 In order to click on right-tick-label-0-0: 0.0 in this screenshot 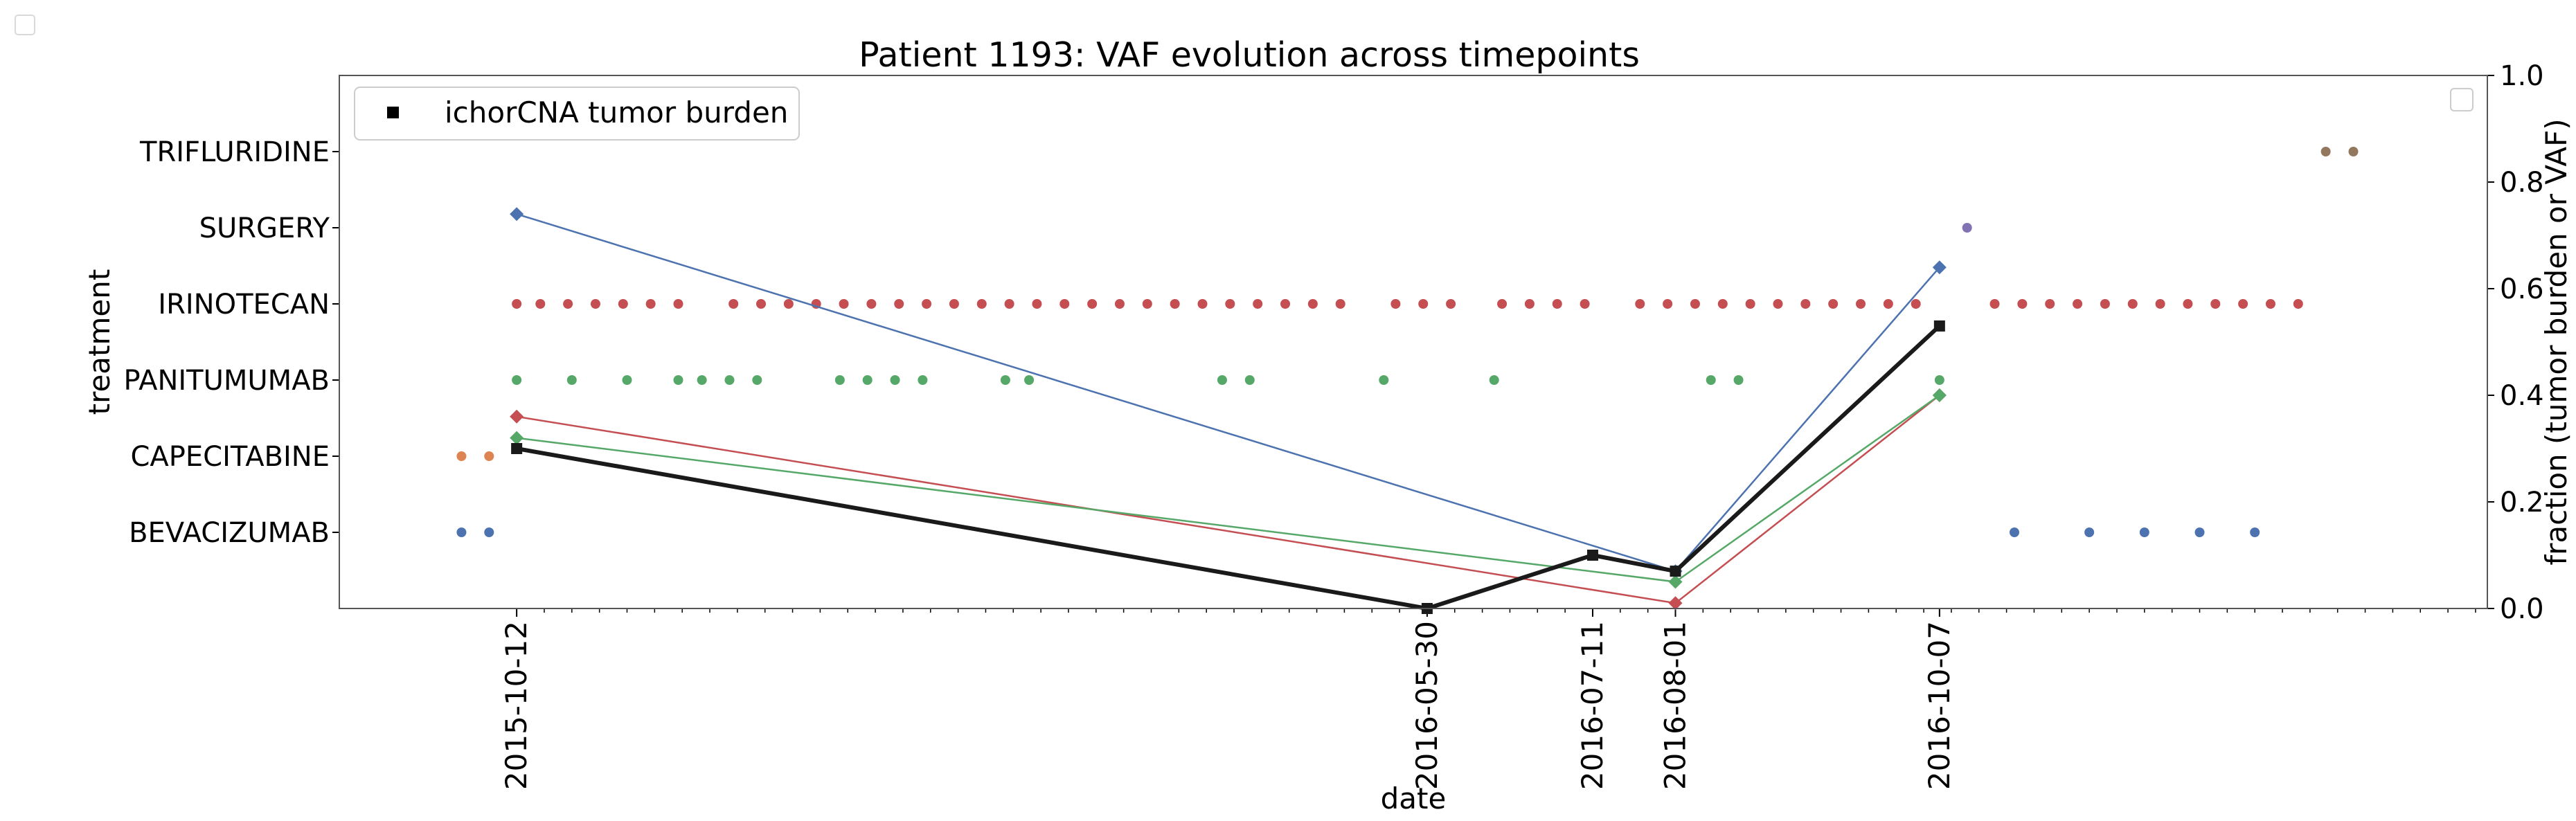, I will do `click(2522, 609)`.